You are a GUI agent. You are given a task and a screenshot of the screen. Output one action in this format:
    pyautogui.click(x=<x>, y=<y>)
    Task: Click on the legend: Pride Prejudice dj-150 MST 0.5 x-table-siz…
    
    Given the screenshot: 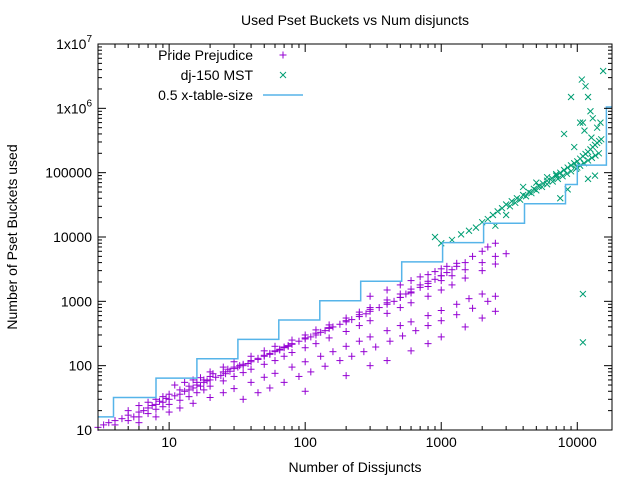 What is the action you would take?
    pyautogui.click(x=230, y=75)
    